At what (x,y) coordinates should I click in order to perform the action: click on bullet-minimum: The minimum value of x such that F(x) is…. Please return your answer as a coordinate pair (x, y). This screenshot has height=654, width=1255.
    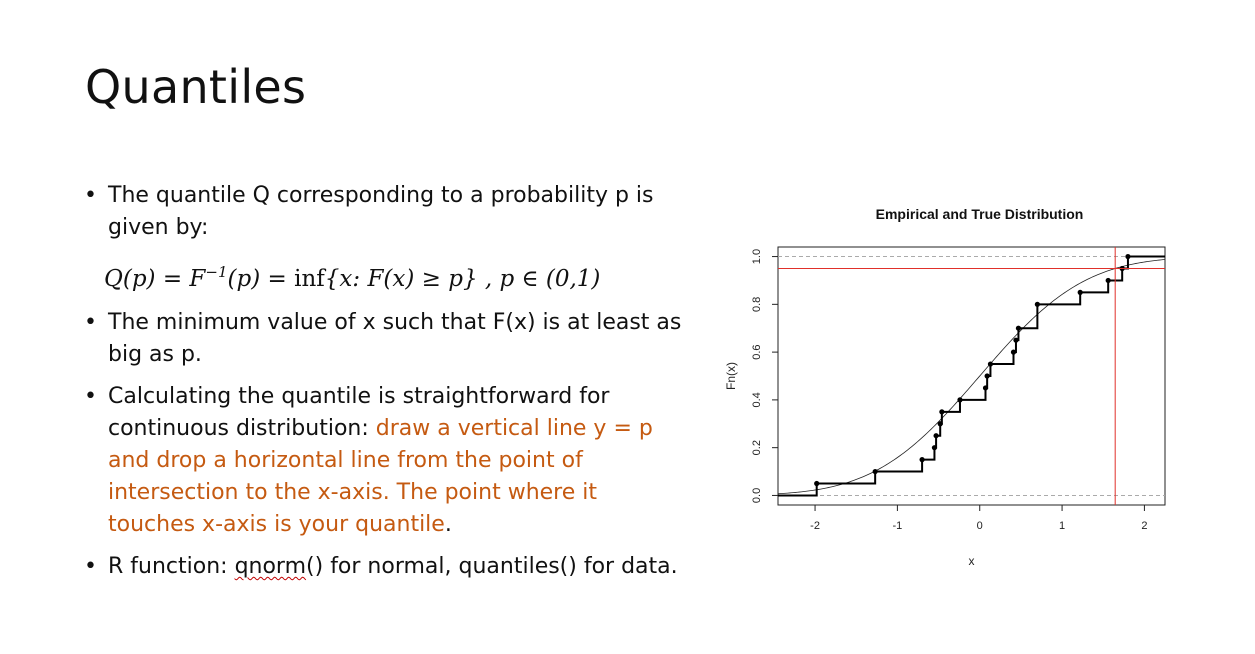
    Looking at the image, I should click on (384, 339).